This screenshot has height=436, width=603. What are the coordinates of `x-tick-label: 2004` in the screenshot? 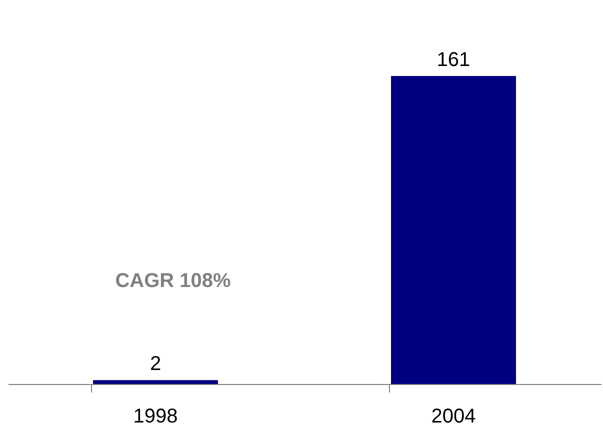 It's located at (453, 417).